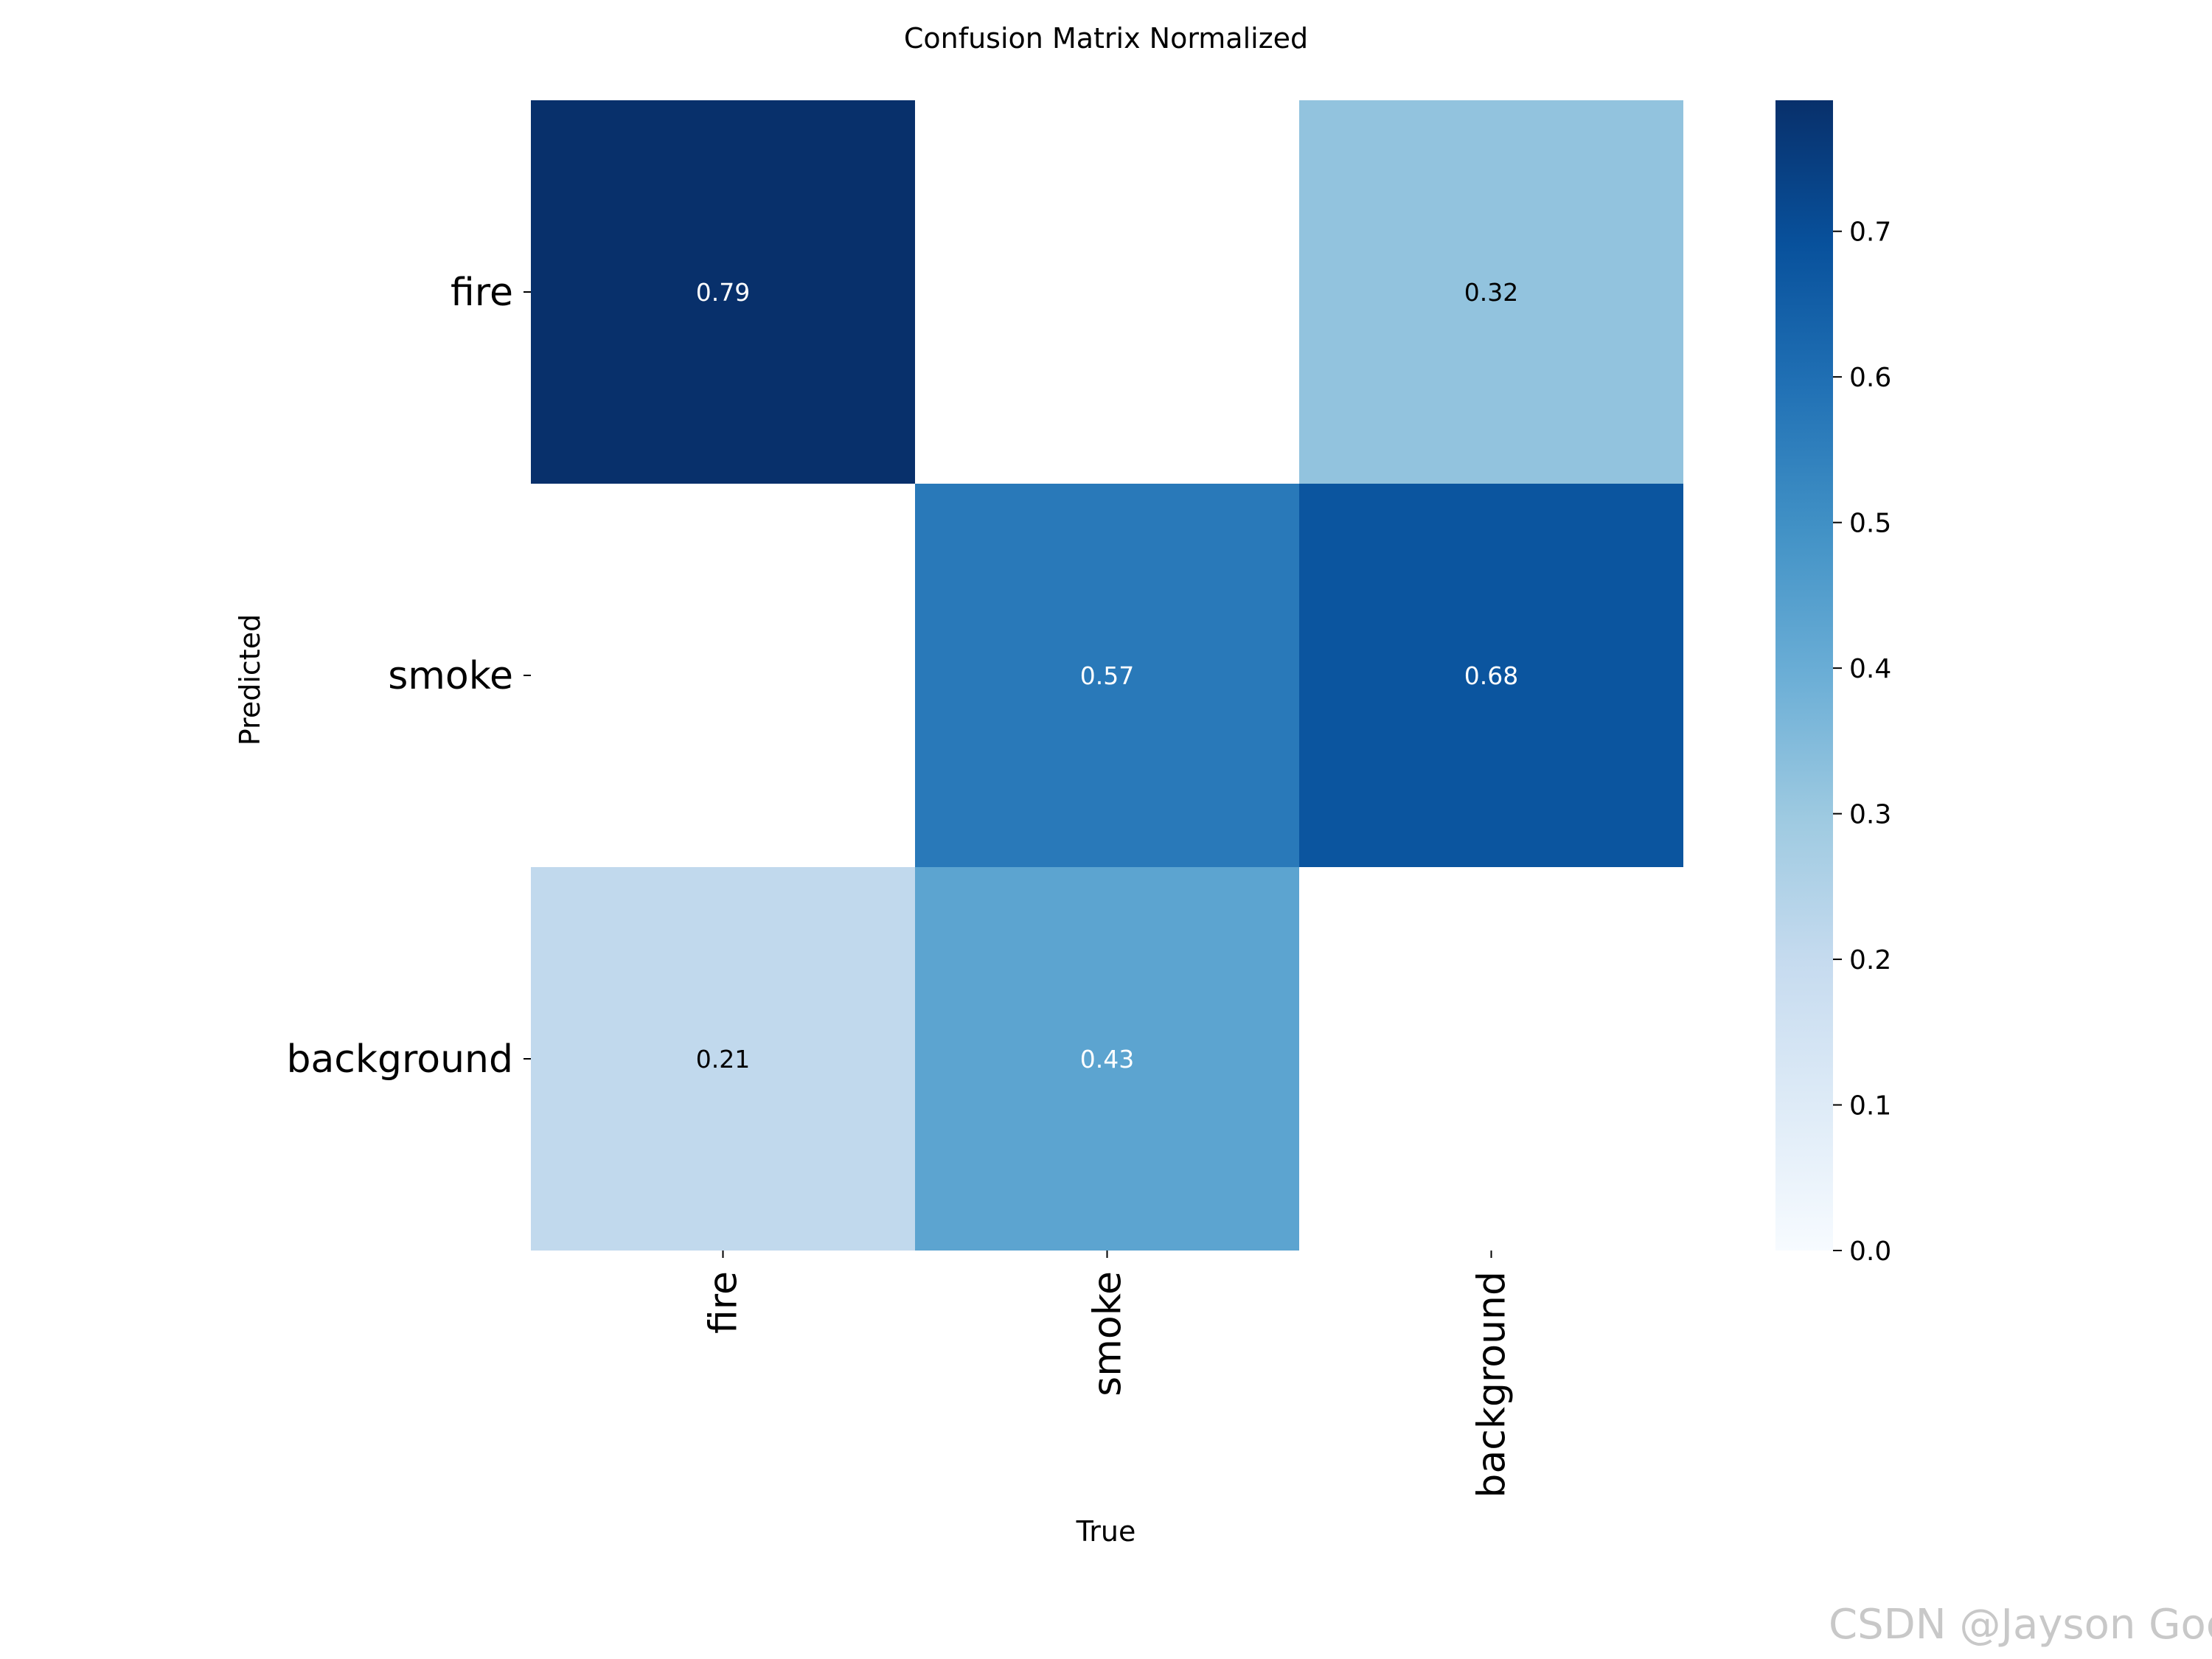 The image size is (2212, 1659). I want to click on chart-title: Confusion Matrix Normalized, so click(1106, 38).